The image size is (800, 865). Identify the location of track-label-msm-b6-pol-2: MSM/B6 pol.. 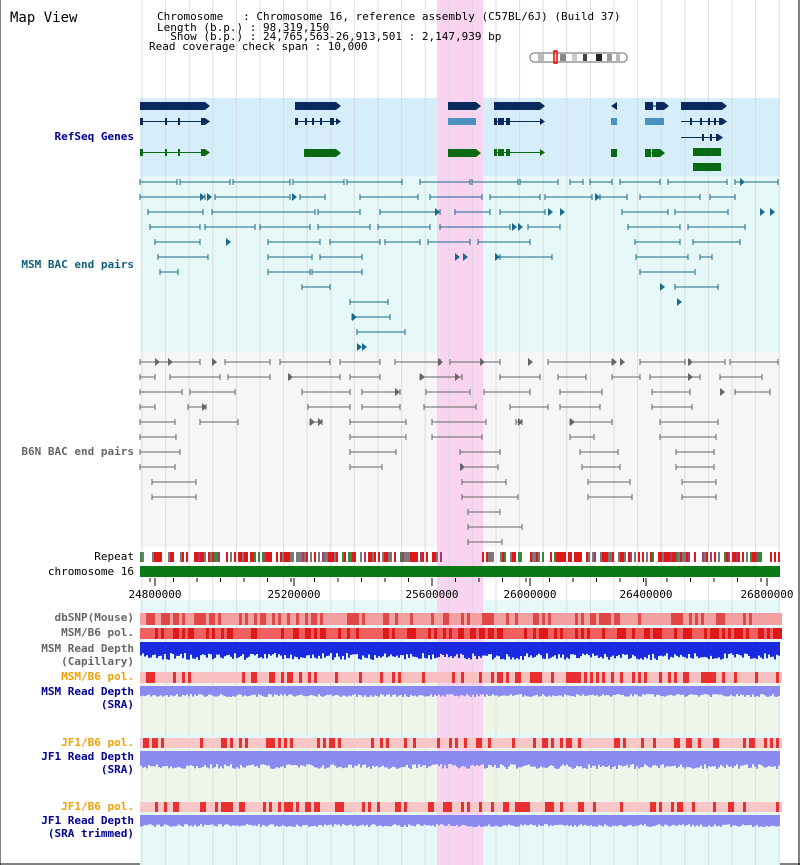
(97, 676).